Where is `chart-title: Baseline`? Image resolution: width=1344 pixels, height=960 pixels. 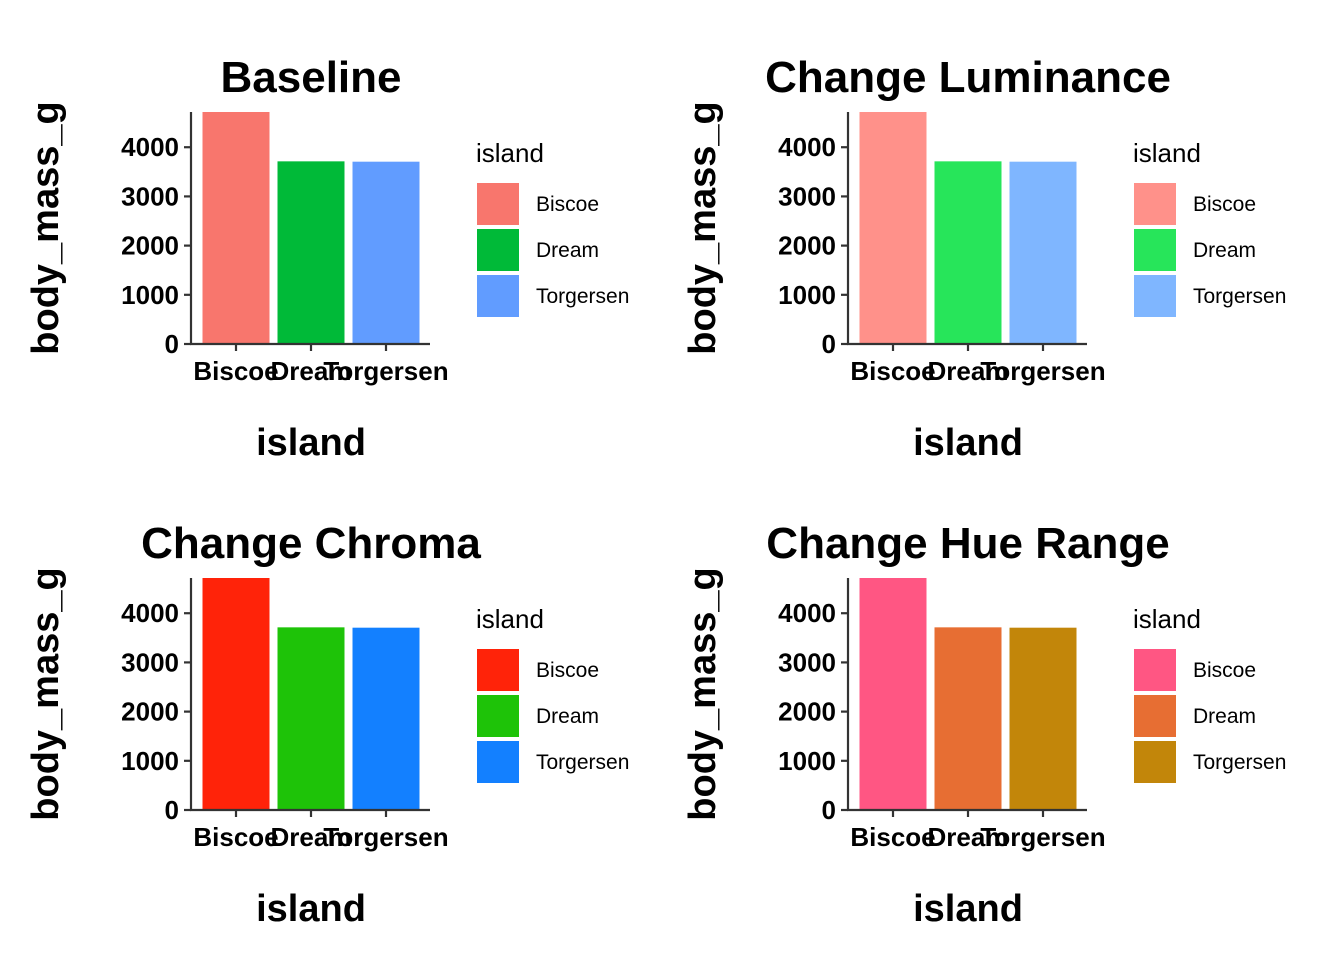 chart-title: Baseline is located at coordinates (311, 77).